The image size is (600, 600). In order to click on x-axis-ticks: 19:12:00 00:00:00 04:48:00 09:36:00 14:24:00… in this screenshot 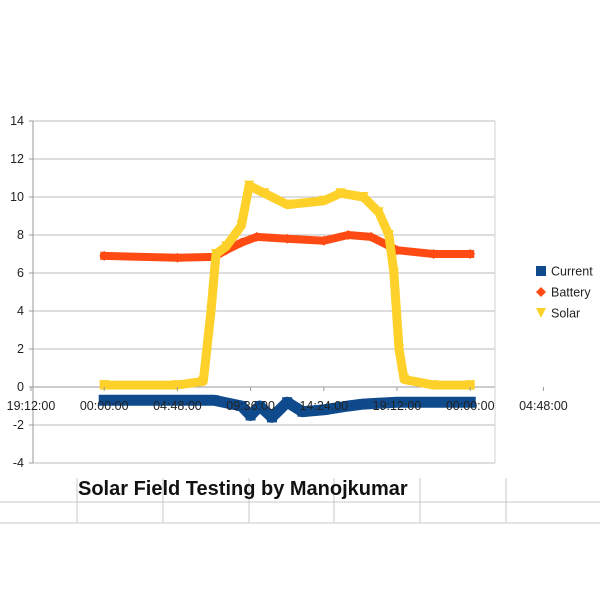, I will do `click(287, 400)`.